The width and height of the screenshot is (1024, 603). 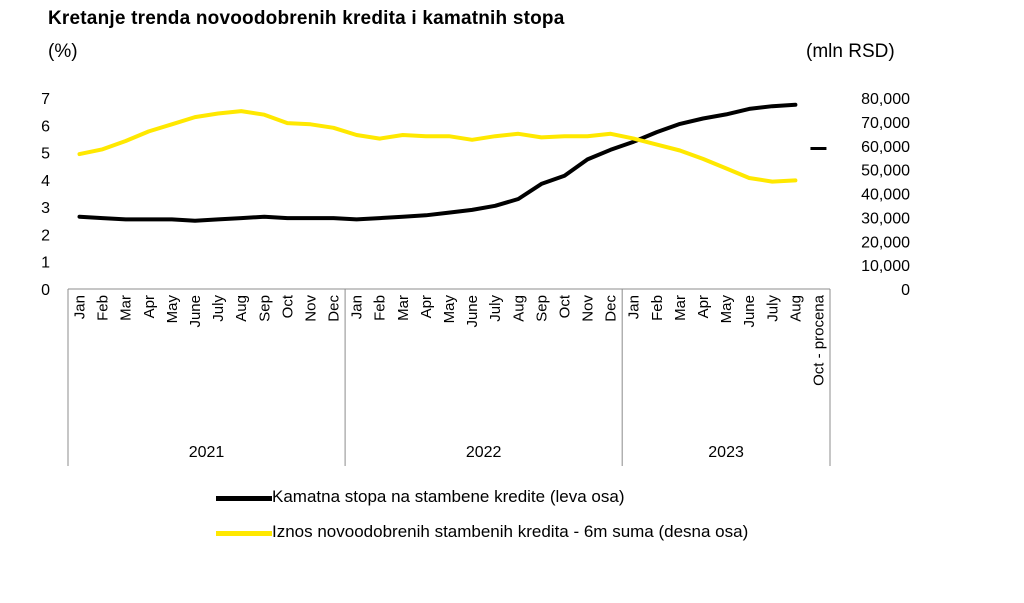 What do you see at coordinates (244, 533) in the screenshot?
I see `legend-swatch-loan-amount` at bounding box center [244, 533].